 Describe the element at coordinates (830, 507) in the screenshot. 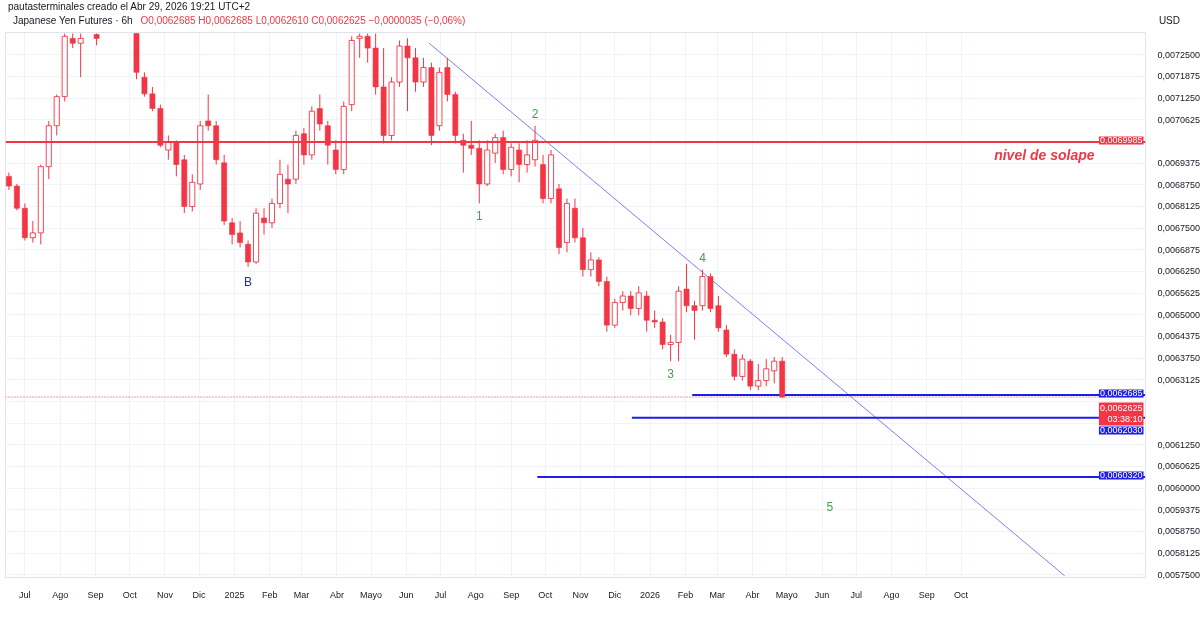

I see `annotation: 5` at that location.